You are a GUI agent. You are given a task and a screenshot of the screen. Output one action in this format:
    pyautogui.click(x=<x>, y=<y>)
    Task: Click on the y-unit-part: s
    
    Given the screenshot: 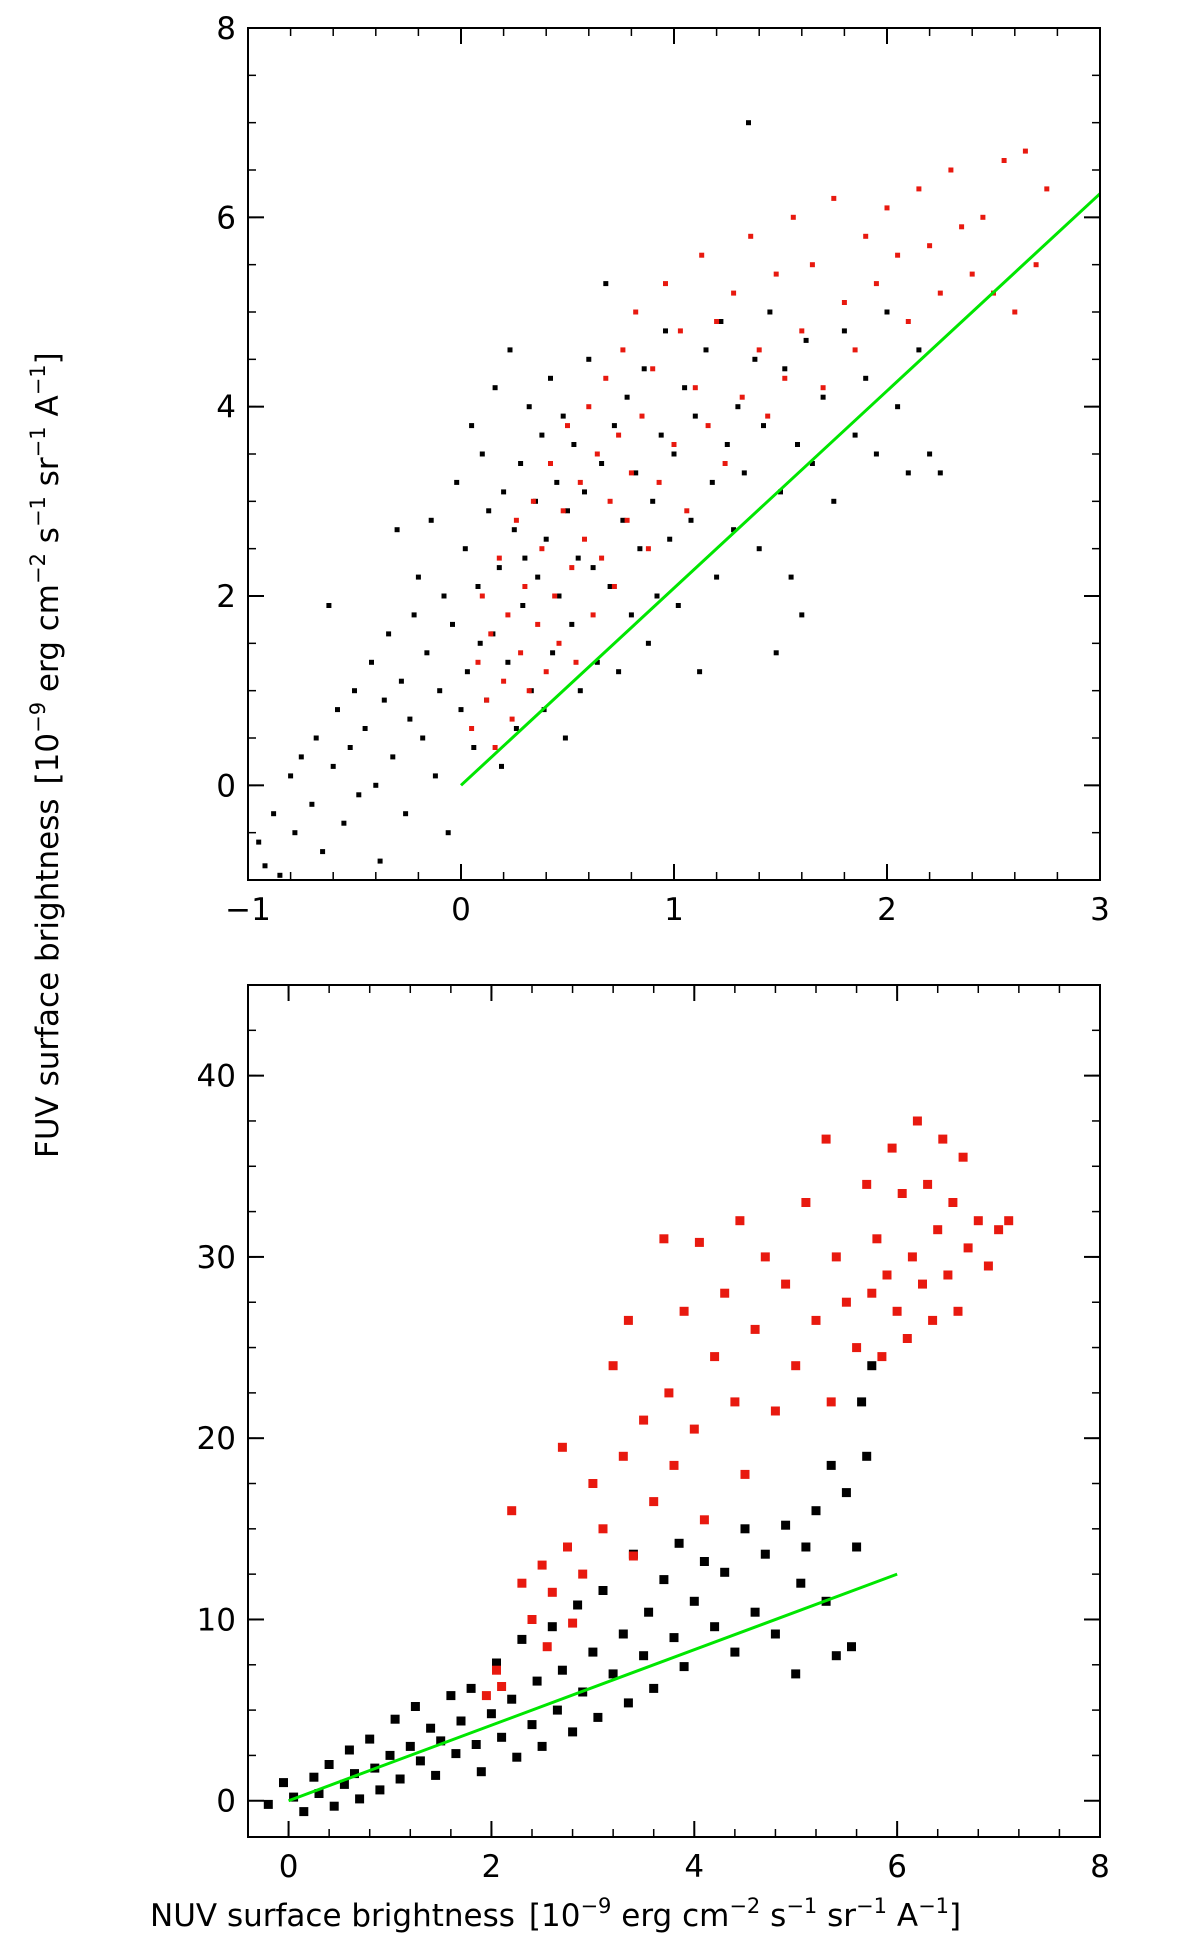 What is the action you would take?
    pyautogui.click(x=48, y=540)
    